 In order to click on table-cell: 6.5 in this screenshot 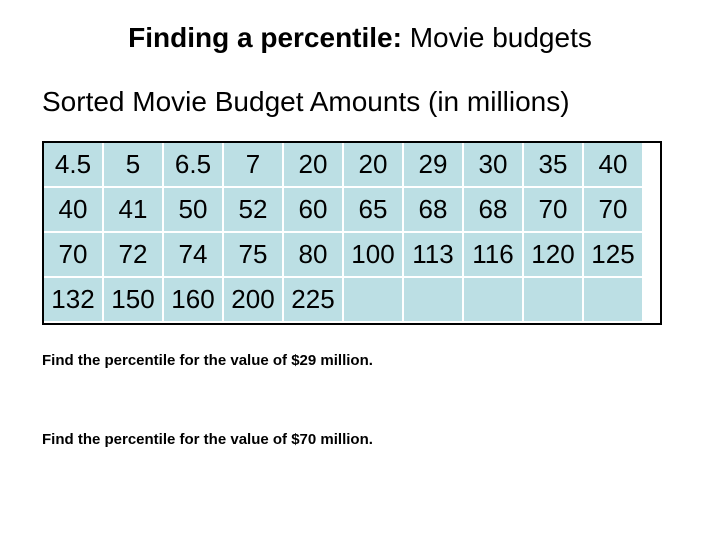, I will do `click(193, 164)`.